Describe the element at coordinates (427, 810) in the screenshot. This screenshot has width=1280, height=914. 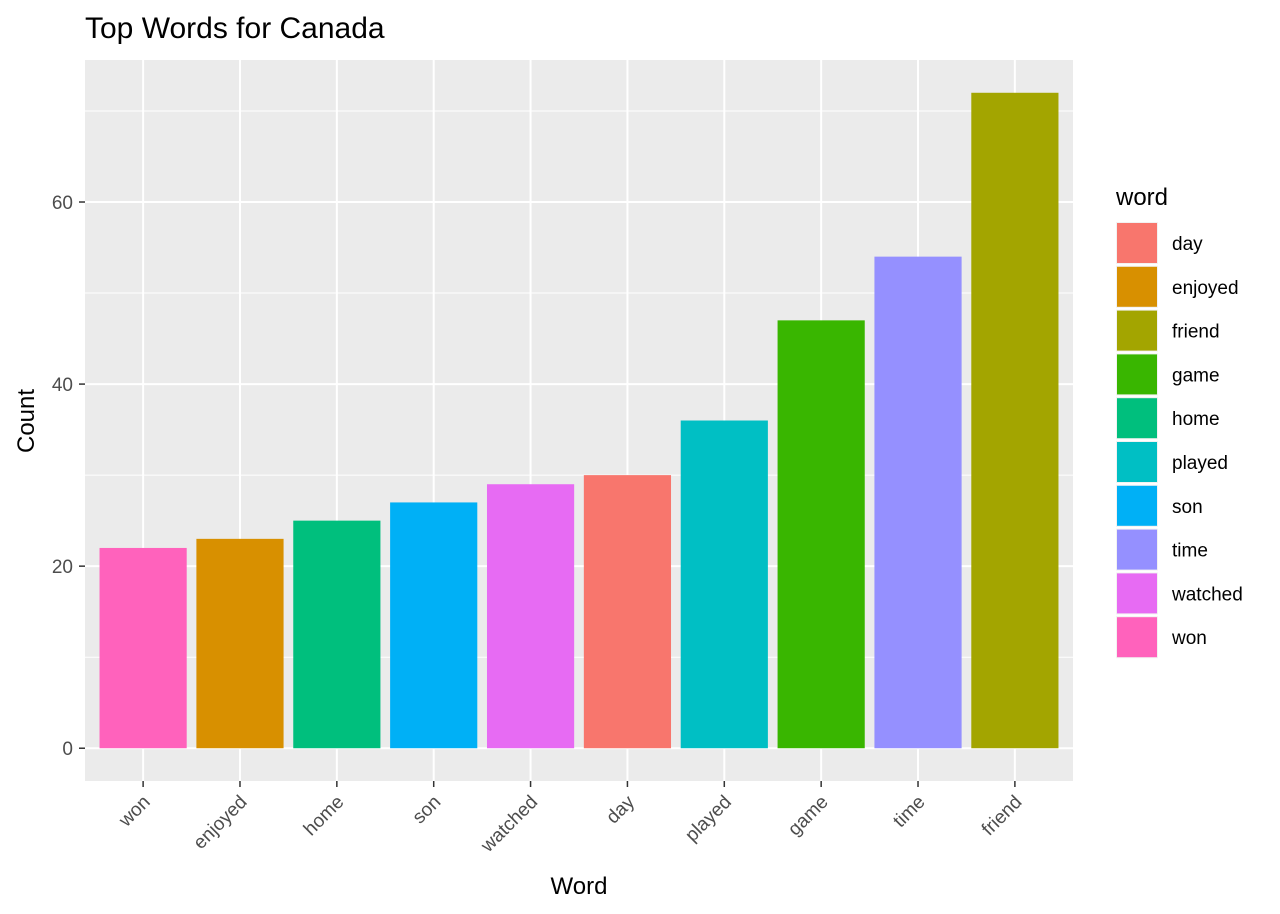
I see `x-tick-label-son: son` at that location.